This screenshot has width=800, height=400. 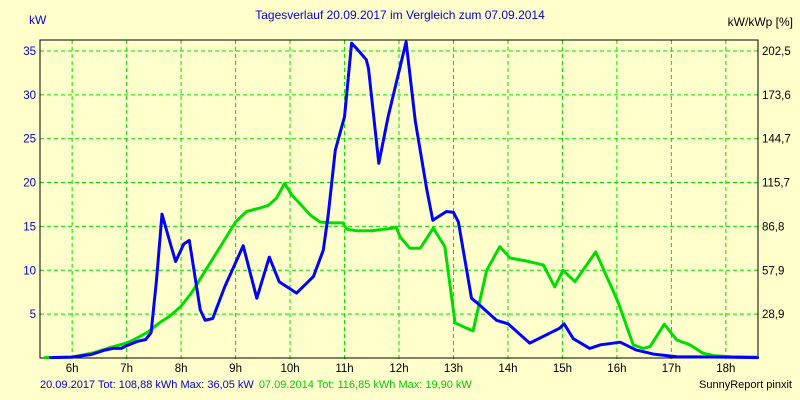 I want to click on y-axis-tick-label-right: 86,8, so click(x=773, y=227).